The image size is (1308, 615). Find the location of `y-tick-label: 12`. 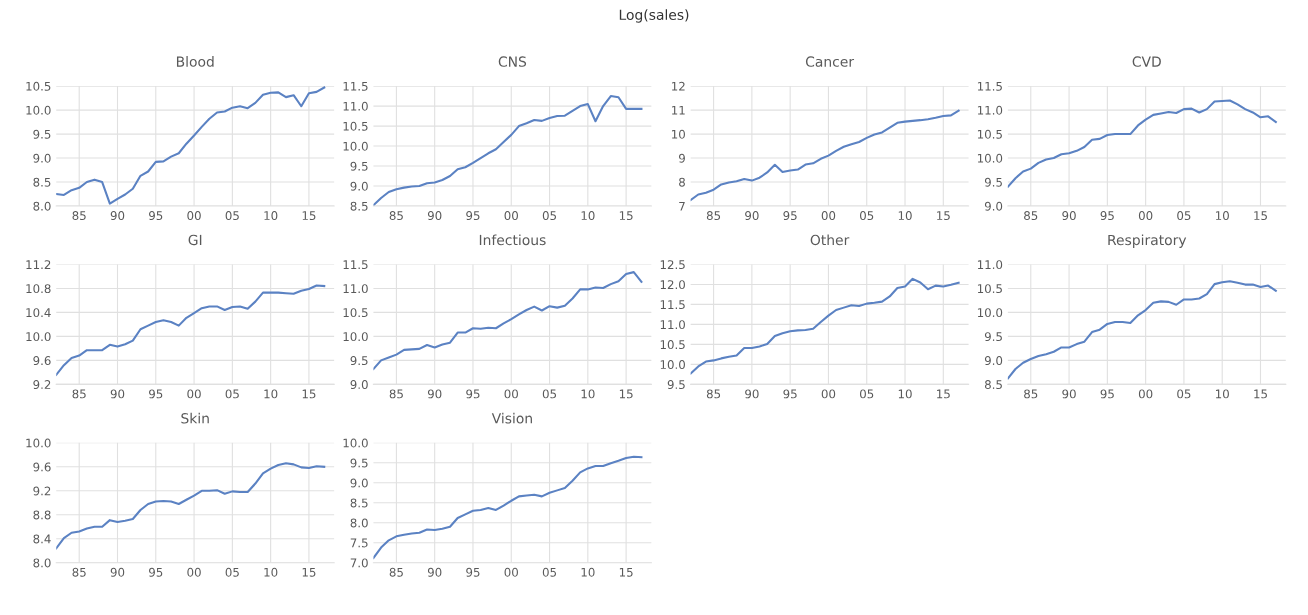

y-tick-label: 12 is located at coordinates (678, 86).